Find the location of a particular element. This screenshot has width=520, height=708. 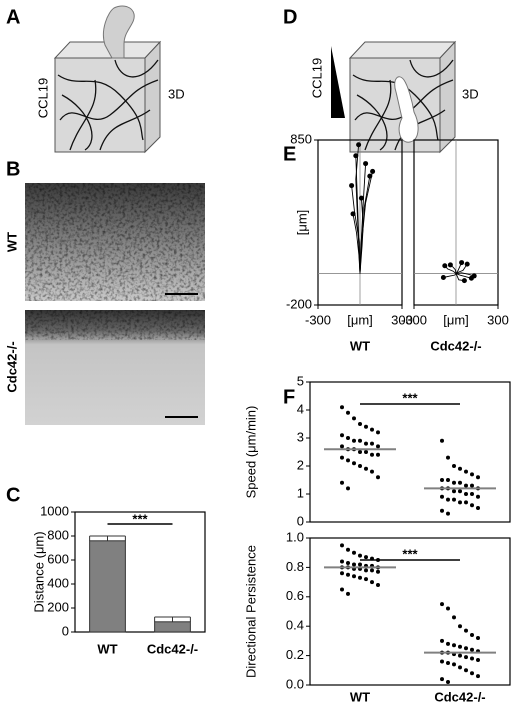

x-tick-label: WT is located at coordinates (107, 648).